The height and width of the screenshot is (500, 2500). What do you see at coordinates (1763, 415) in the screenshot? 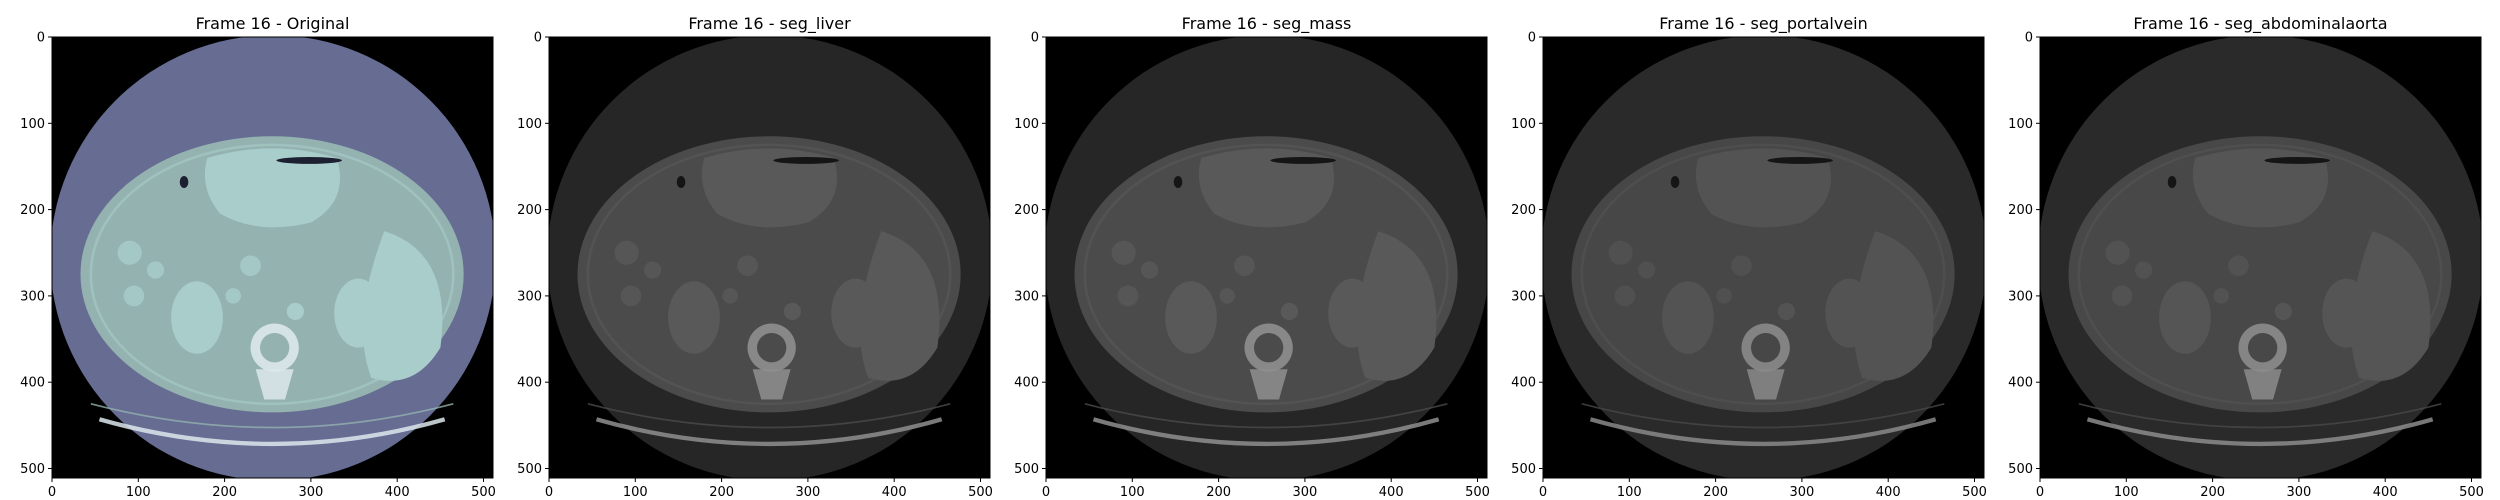
I see `scanner-table-edge` at bounding box center [1763, 415].